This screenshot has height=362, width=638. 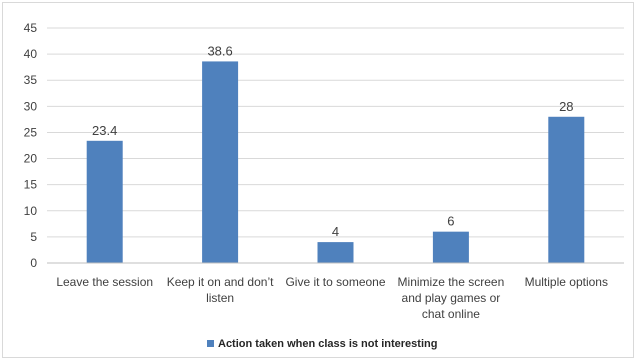 I want to click on y-tick-label: 40, so click(x=31, y=54).